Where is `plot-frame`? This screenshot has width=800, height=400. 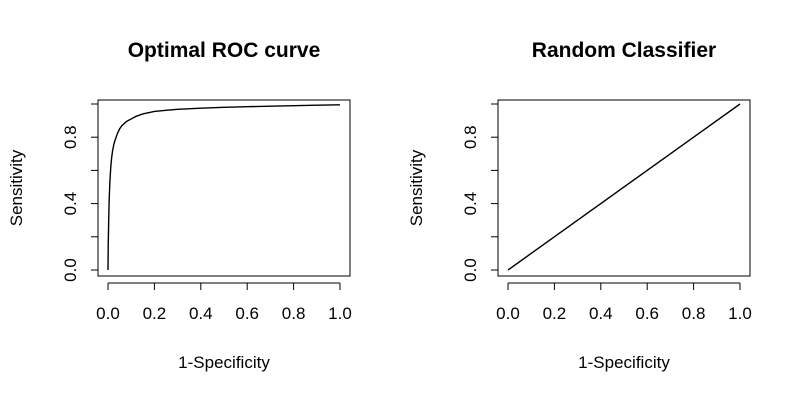
plot-frame is located at coordinates (224, 188).